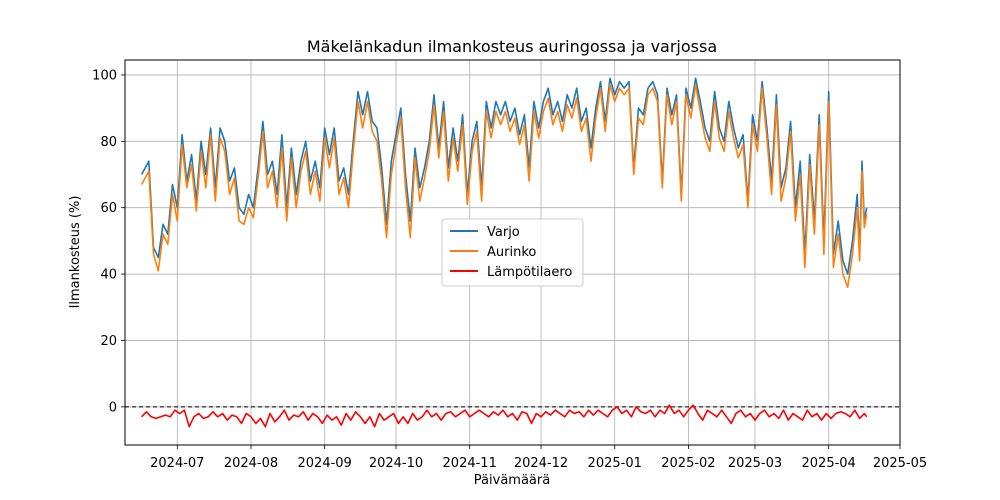 The height and width of the screenshot is (500, 1000). What do you see at coordinates (396, 463) in the screenshot?
I see `x-tick-label: 2024-10` at bounding box center [396, 463].